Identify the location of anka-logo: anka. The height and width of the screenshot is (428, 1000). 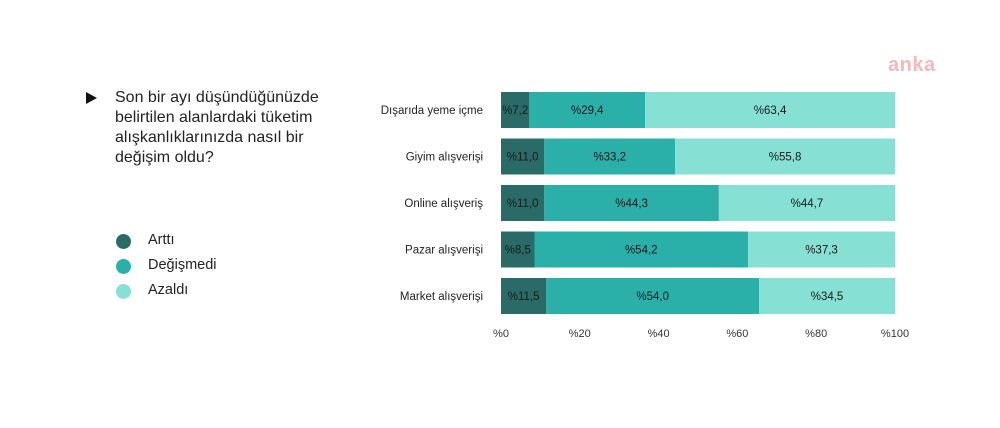
(912, 65).